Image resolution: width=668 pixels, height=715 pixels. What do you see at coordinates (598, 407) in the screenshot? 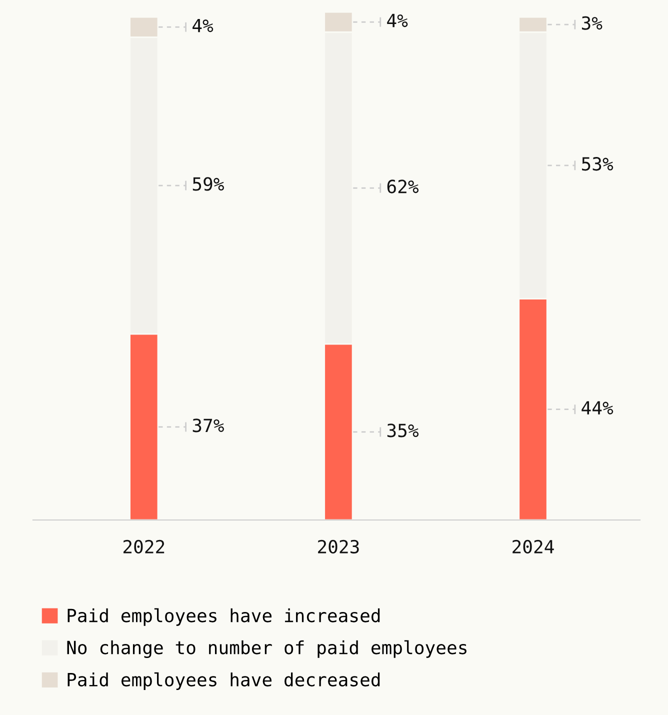
I see `data-label: 44%` at bounding box center [598, 407].